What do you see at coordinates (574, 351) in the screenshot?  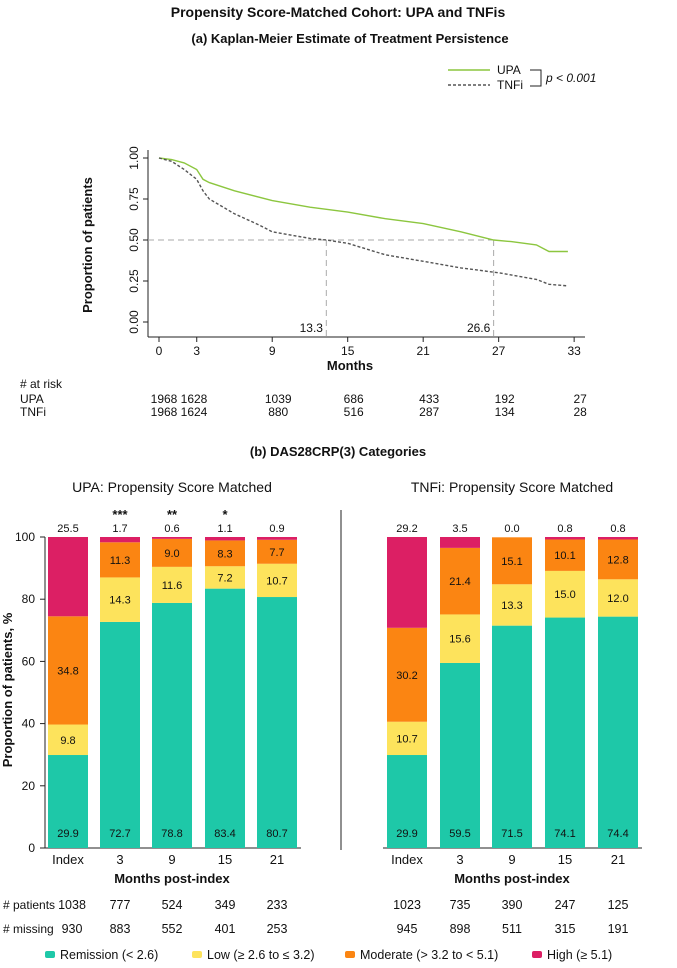 I see `x-tick-label: 33` at bounding box center [574, 351].